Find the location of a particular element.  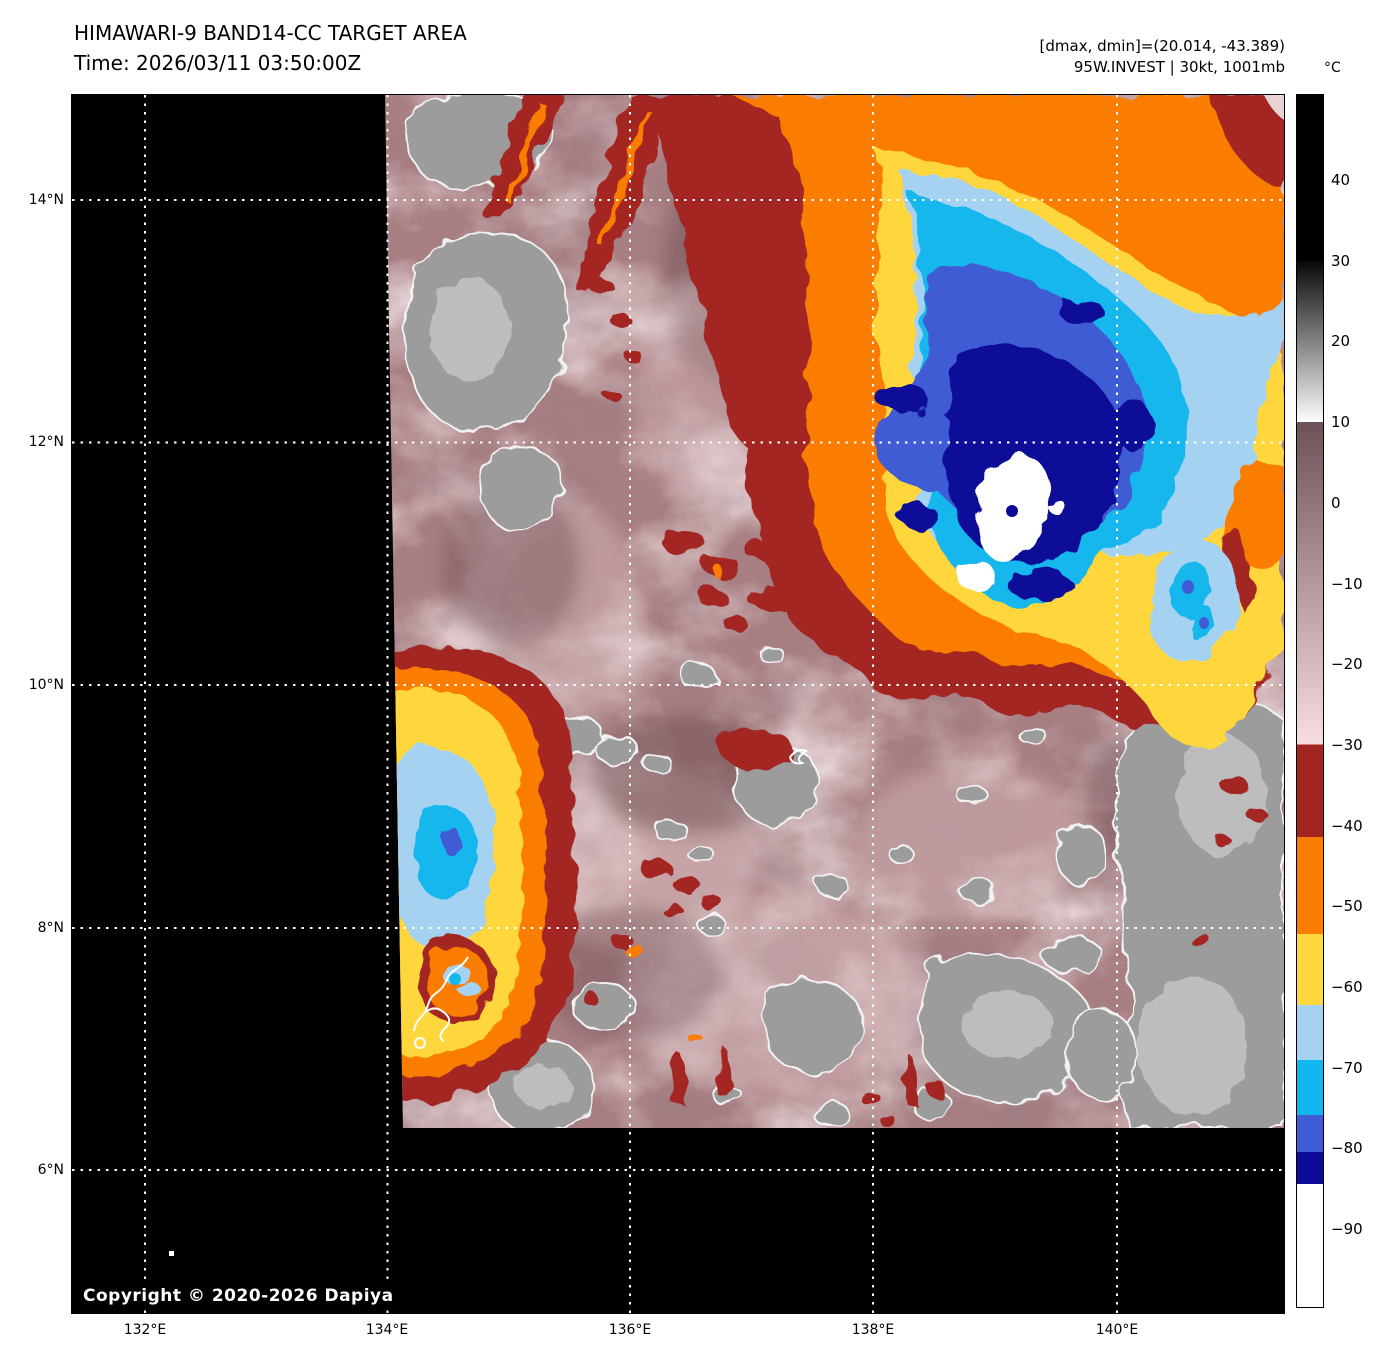

cb-tick-m50: −50 is located at coordinates (1347, 906).